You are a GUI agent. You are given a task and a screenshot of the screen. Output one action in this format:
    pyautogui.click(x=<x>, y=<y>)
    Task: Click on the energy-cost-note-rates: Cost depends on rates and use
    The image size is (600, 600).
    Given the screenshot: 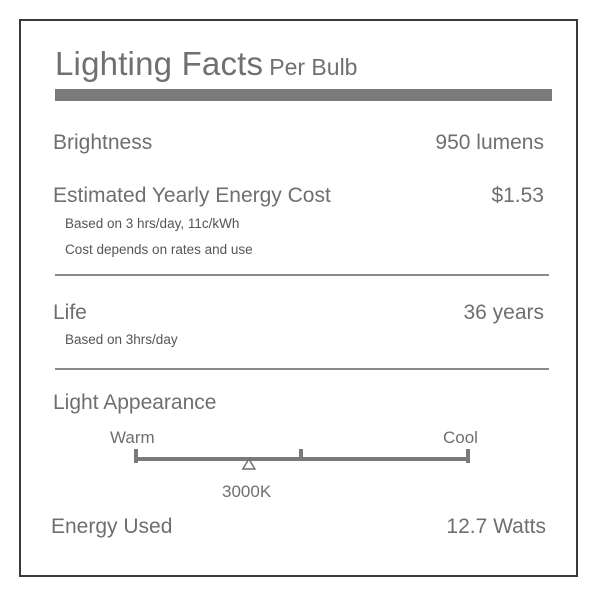 What is the action you would take?
    pyautogui.click(x=159, y=249)
    